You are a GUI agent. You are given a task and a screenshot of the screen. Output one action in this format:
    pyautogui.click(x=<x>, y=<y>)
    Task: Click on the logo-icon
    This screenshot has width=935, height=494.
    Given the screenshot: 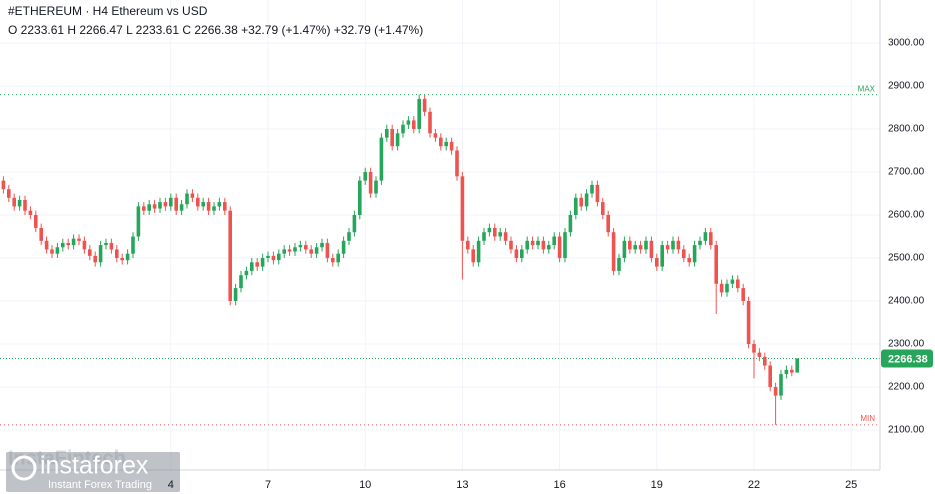 What is the action you would take?
    pyautogui.click(x=24, y=468)
    